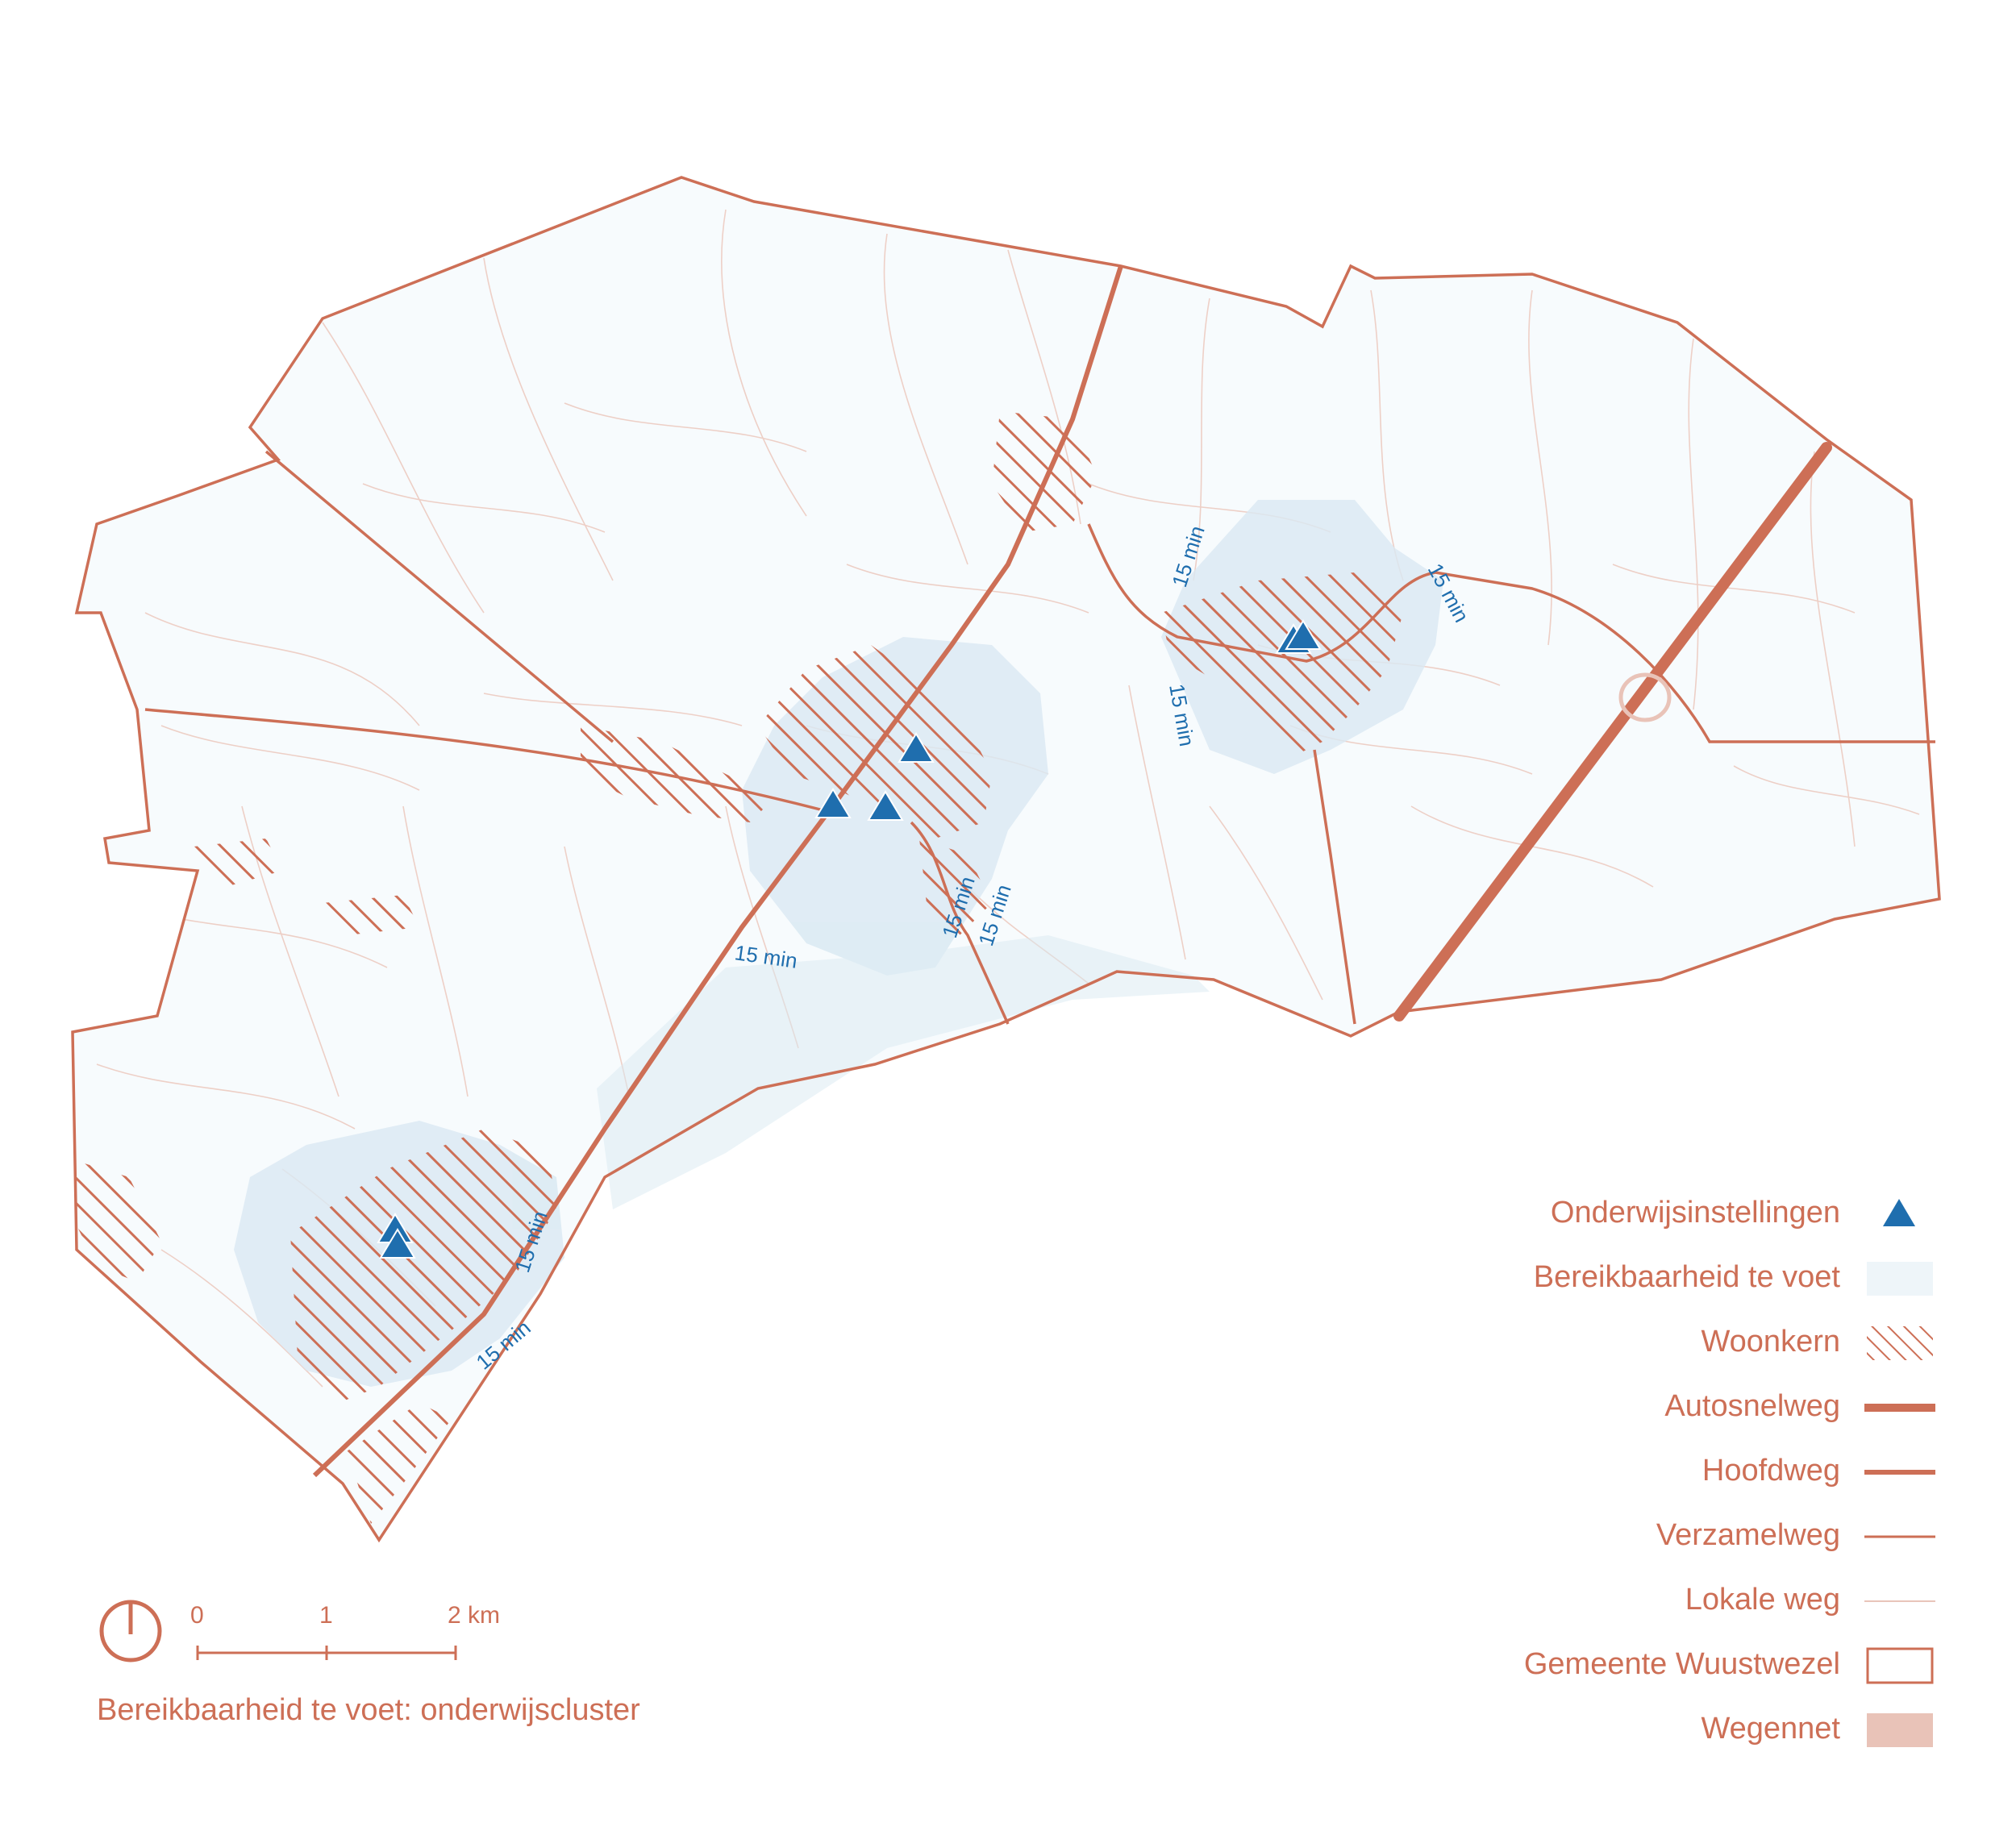 This screenshot has width=2016, height=1831. What do you see at coordinates (903, 1072) in the screenshot?
I see `walk-zone-corridor` at bounding box center [903, 1072].